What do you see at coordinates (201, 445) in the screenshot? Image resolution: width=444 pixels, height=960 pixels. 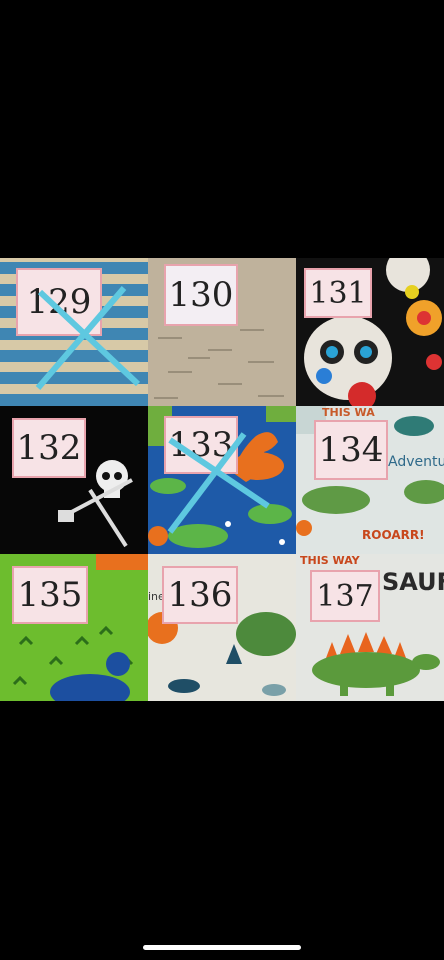 I see `swatch-number-label: 133` at bounding box center [201, 445].